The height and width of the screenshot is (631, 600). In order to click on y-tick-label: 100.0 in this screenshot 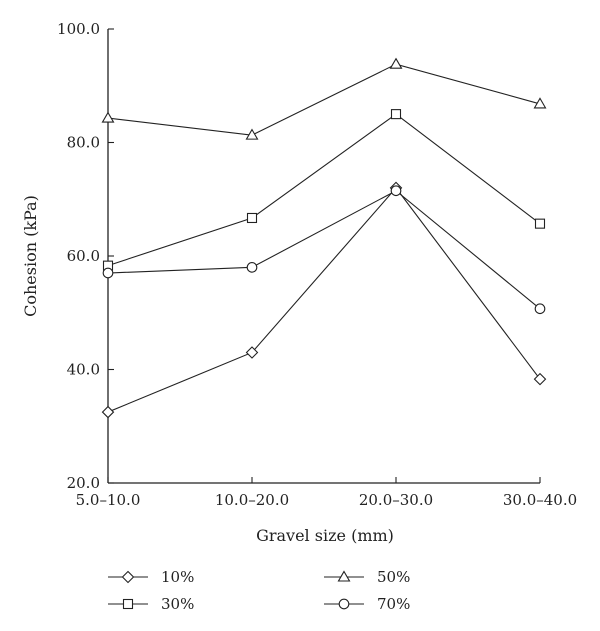, I will do `click(78, 29)`.